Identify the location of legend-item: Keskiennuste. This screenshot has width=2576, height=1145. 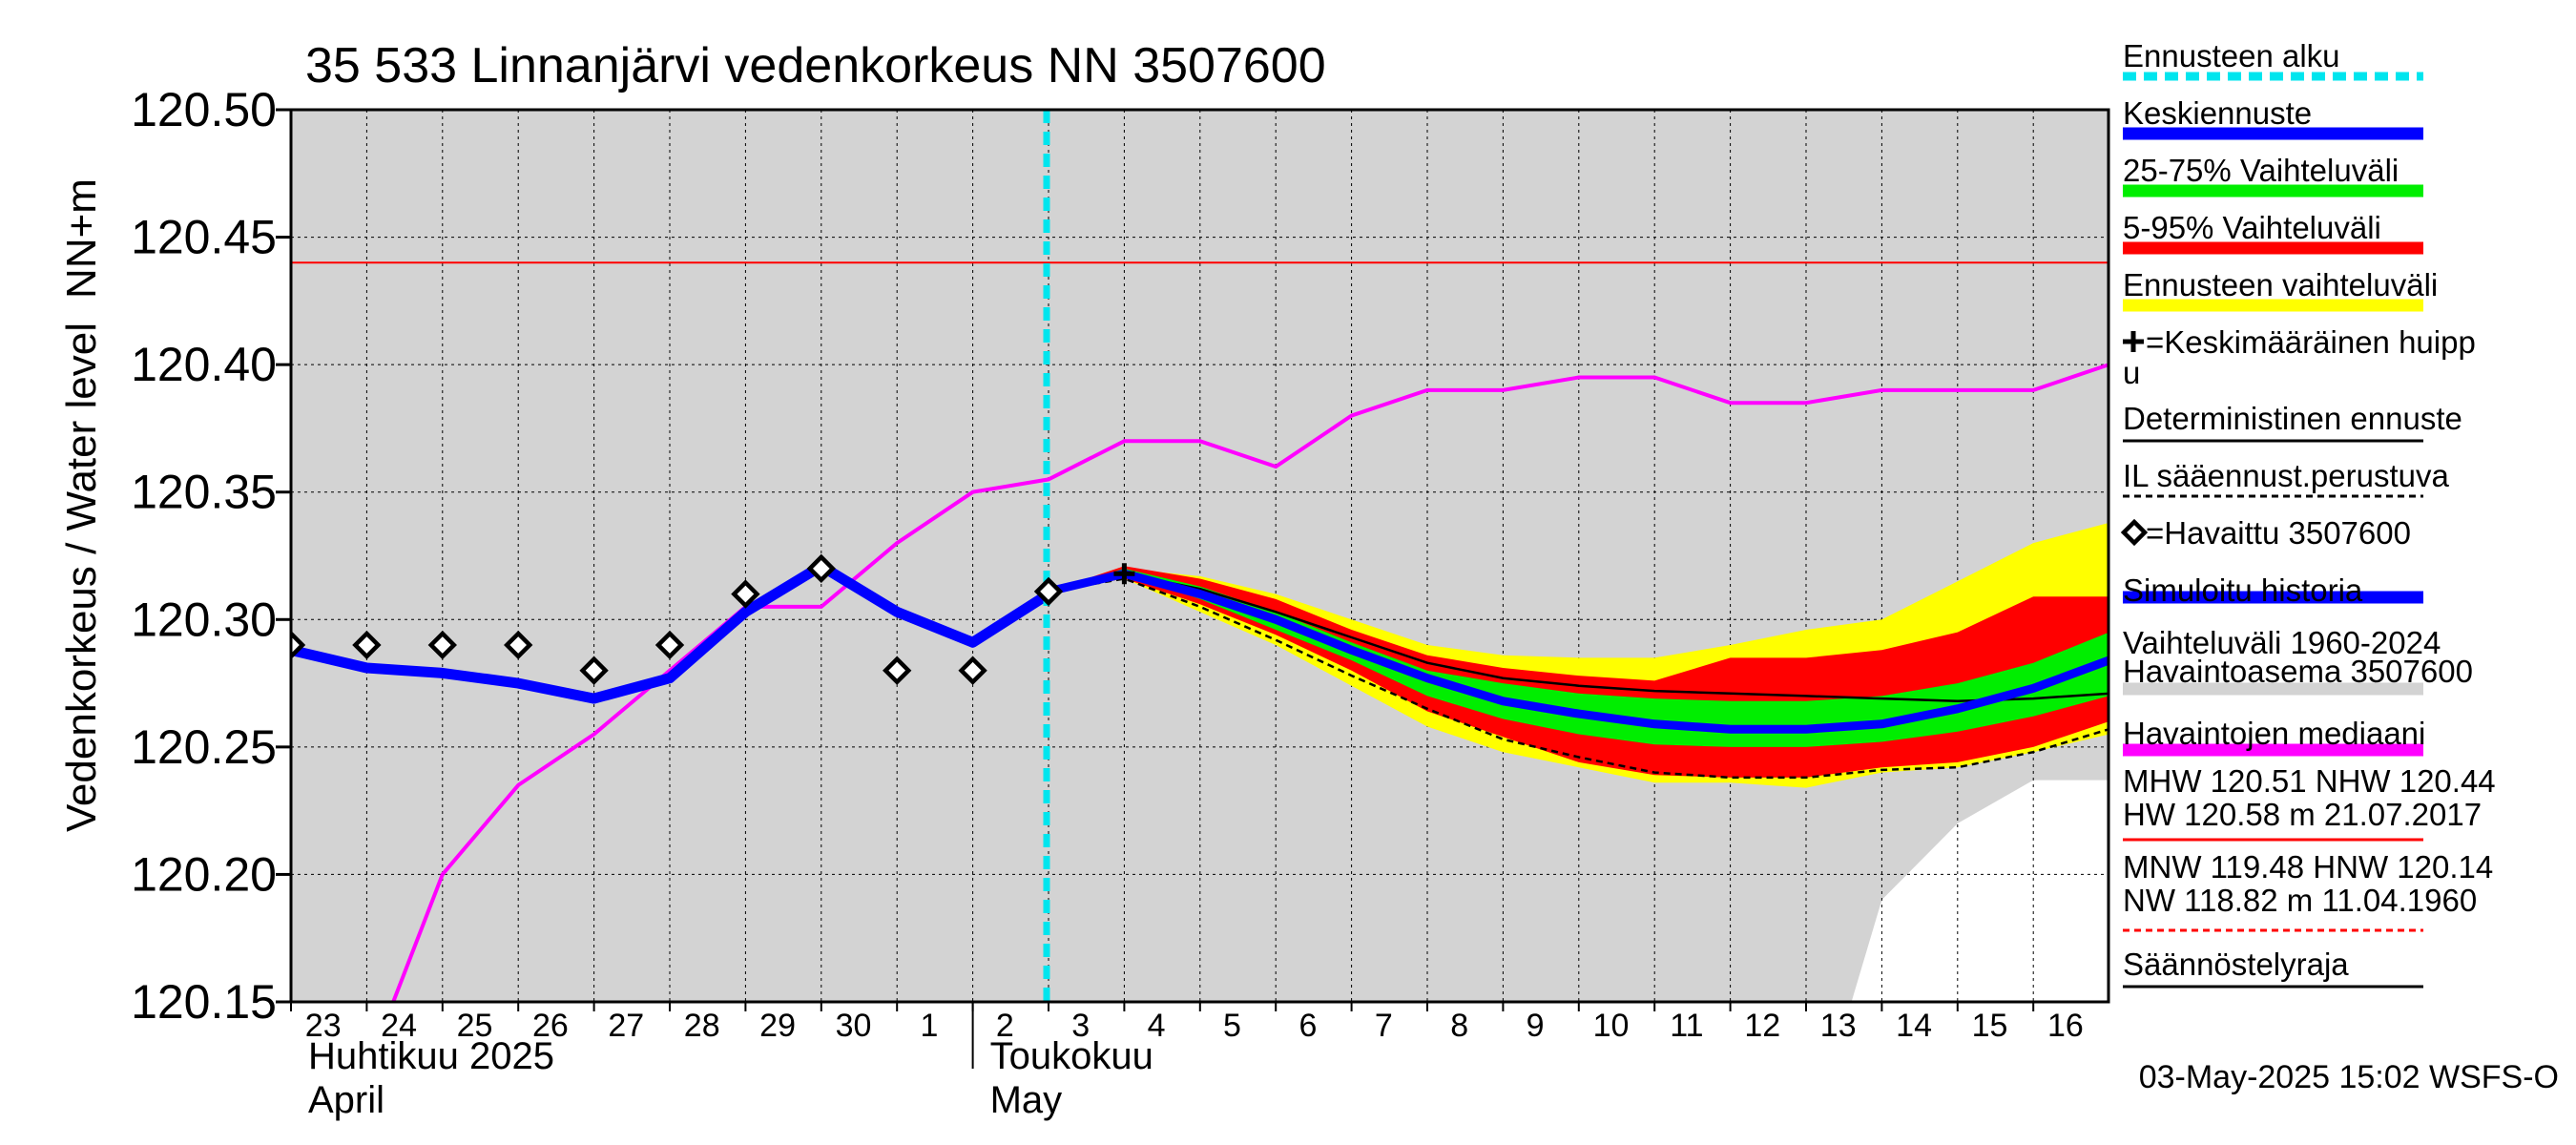
(2273, 117).